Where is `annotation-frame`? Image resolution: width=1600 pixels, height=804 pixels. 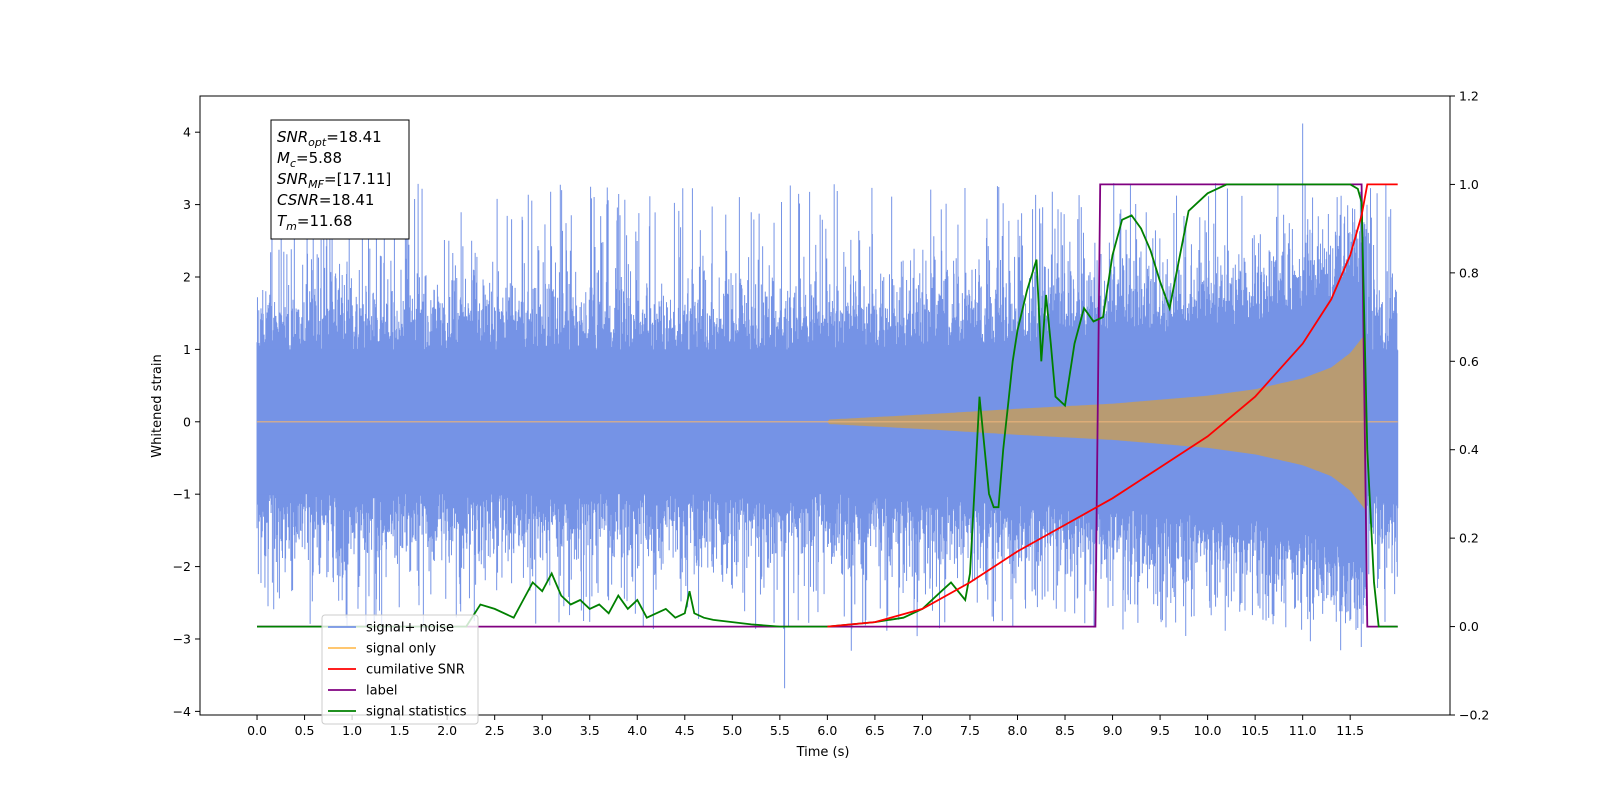 annotation-frame is located at coordinates (340, 179).